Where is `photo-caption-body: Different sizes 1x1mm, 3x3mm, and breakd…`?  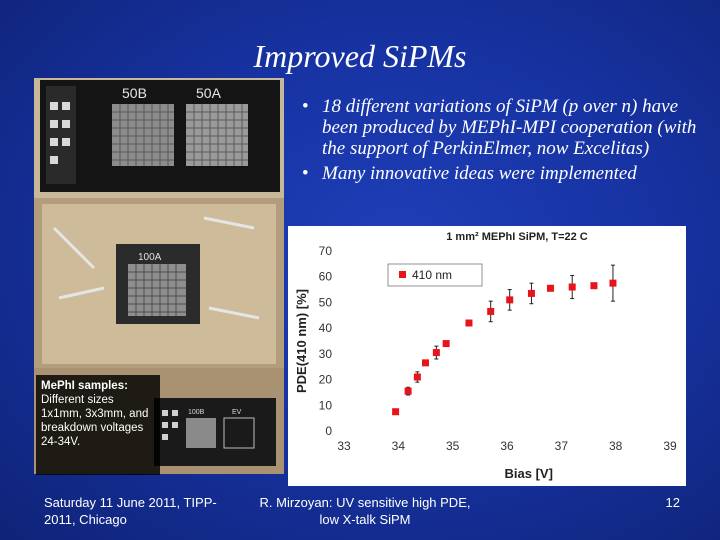 photo-caption-body: Different sizes 1x1mm, 3x3mm, and breakd… is located at coordinates (95, 421).